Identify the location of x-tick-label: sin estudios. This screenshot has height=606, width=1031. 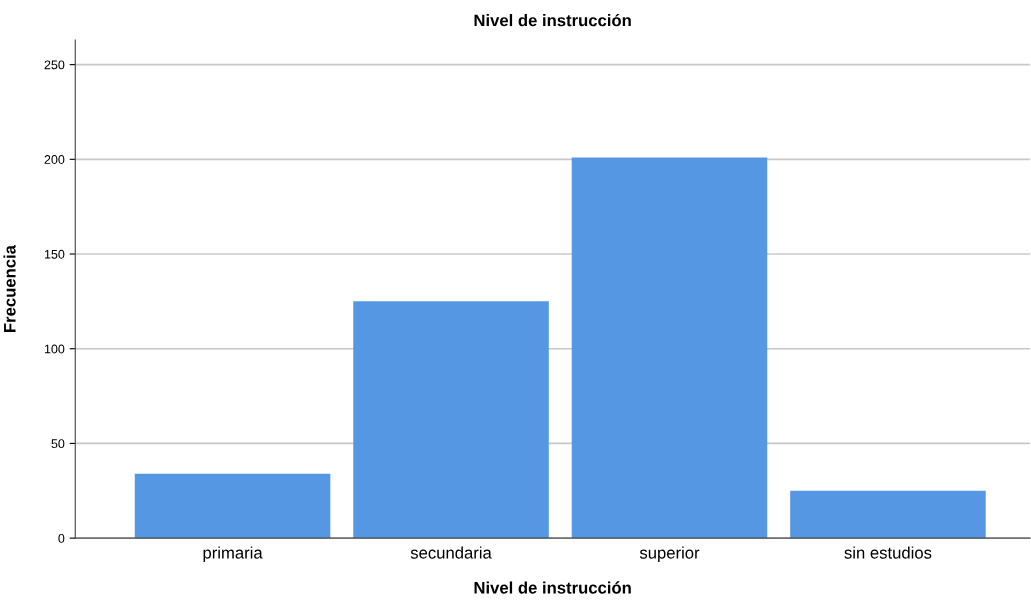
(888, 552).